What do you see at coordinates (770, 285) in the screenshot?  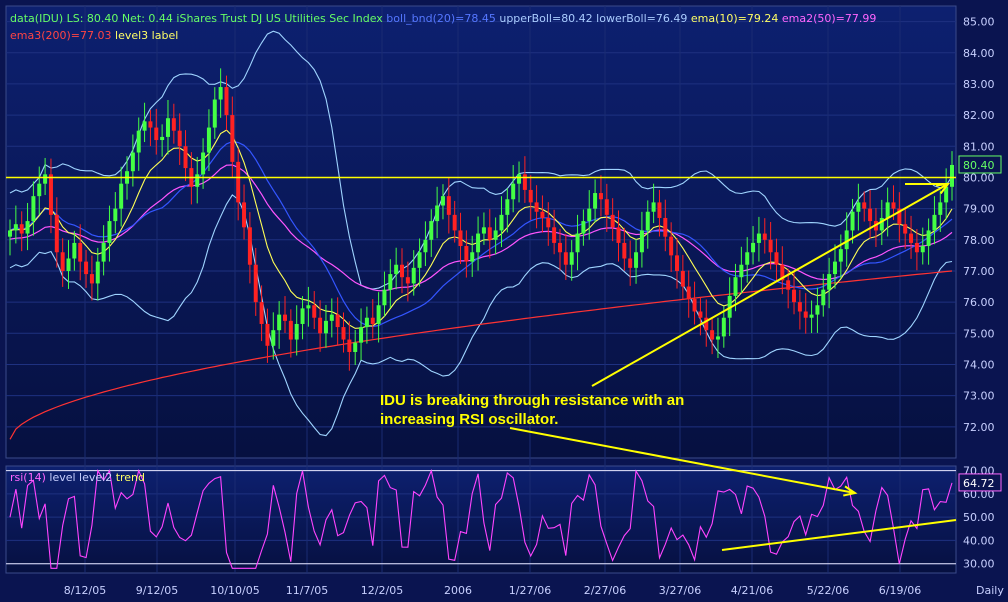 I see `price-arrow` at bounding box center [770, 285].